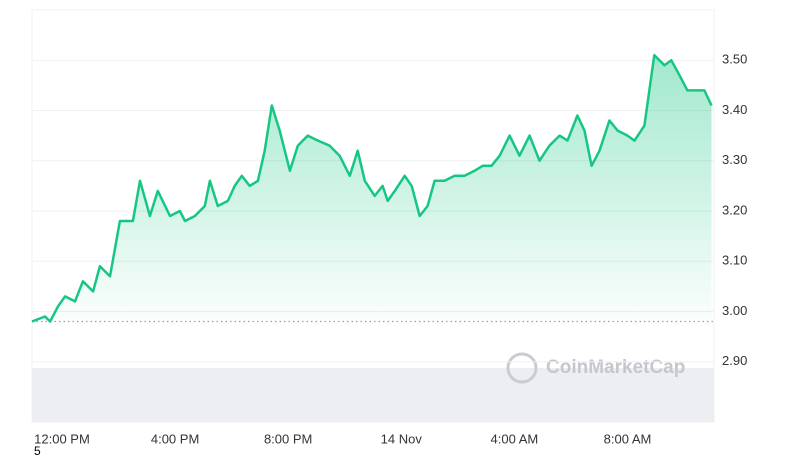 This screenshot has height=460, width=800. I want to click on y-tick-label: 3.50, so click(734, 59).